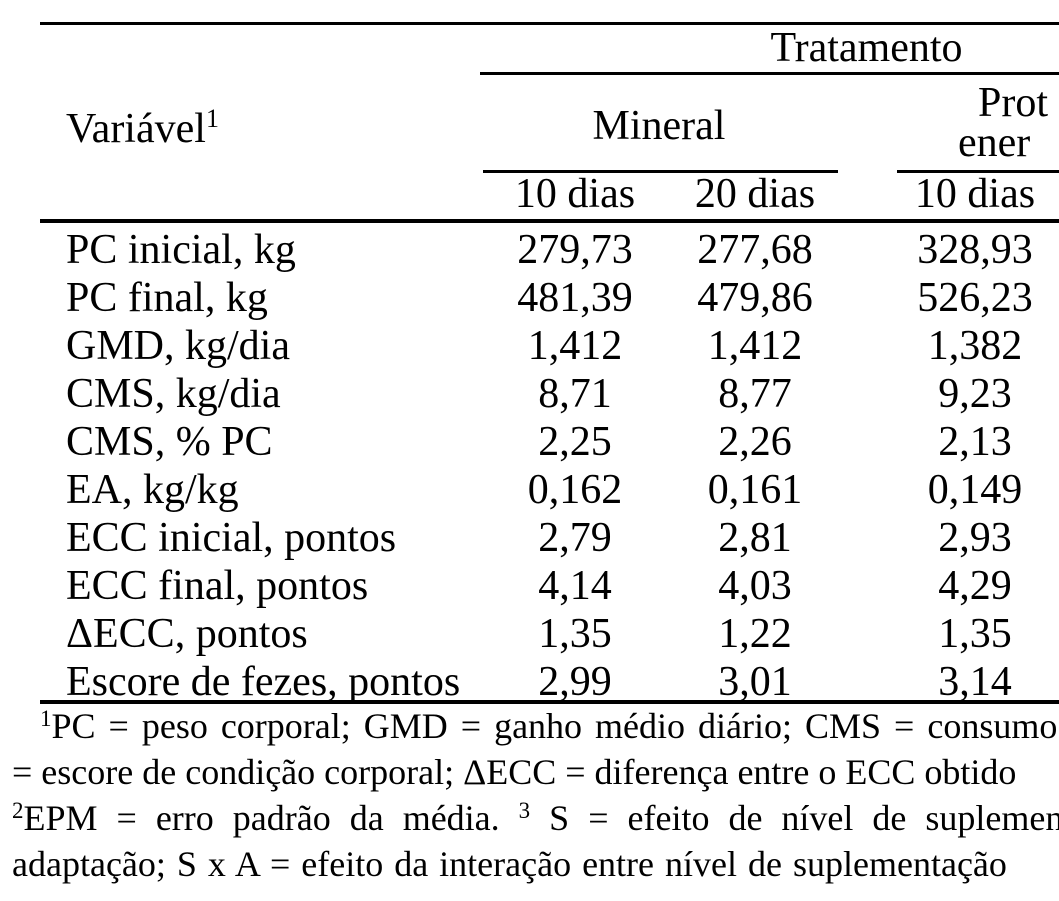  Describe the element at coordinates (575, 298) in the screenshot. I see `cell-value: 481,39` at that location.